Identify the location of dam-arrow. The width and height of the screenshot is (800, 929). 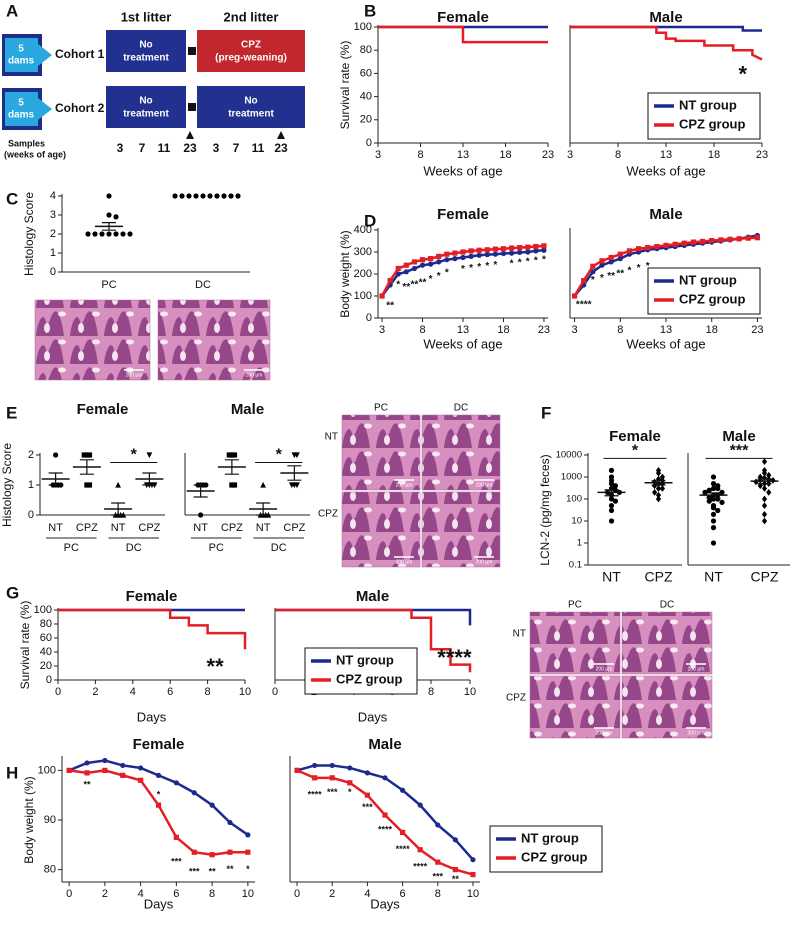
(28, 109).